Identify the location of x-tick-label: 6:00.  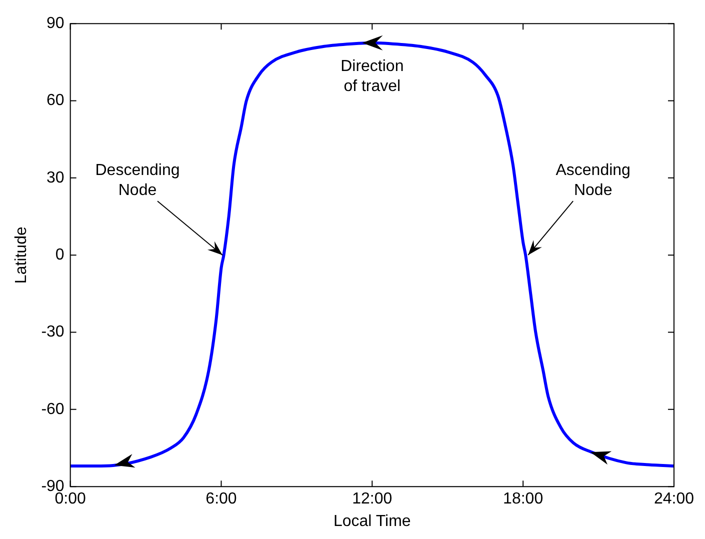
(221, 499).